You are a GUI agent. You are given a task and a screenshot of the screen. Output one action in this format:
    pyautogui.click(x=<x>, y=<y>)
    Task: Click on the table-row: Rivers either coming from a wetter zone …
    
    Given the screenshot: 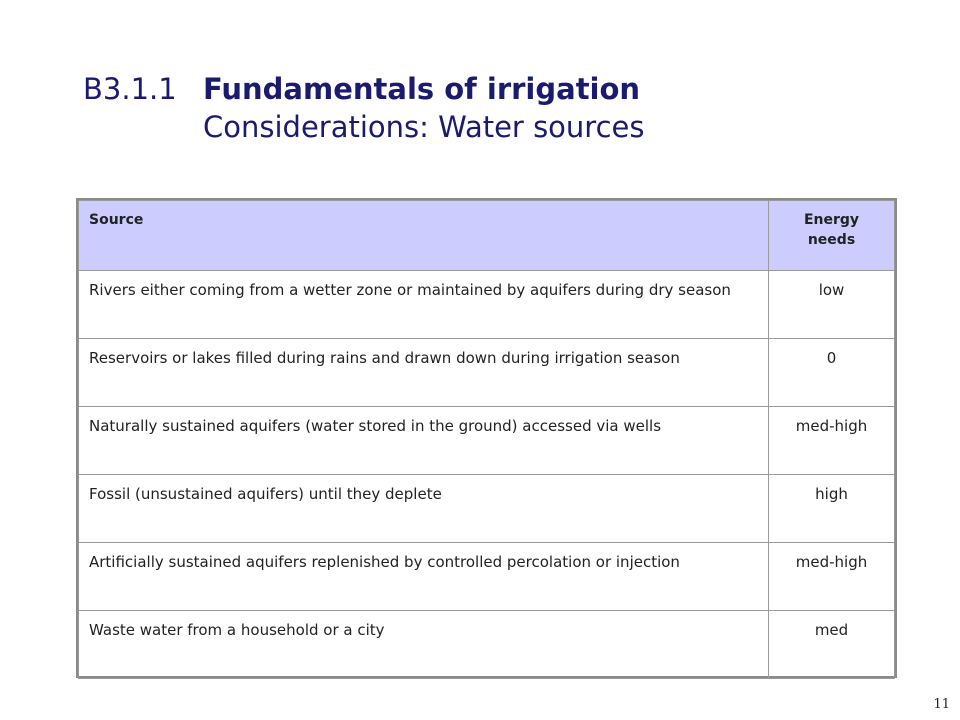 What is the action you would take?
    pyautogui.click(x=486, y=304)
    